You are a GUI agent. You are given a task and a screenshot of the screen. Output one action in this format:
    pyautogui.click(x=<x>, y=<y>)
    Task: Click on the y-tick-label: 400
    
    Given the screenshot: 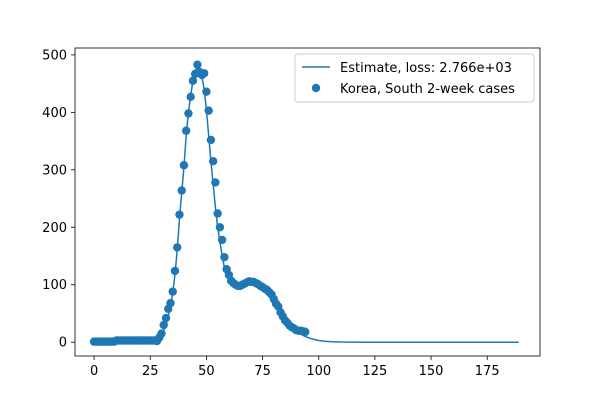 What is the action you would take?
    pyautogui.click(x=54, y=113)
    